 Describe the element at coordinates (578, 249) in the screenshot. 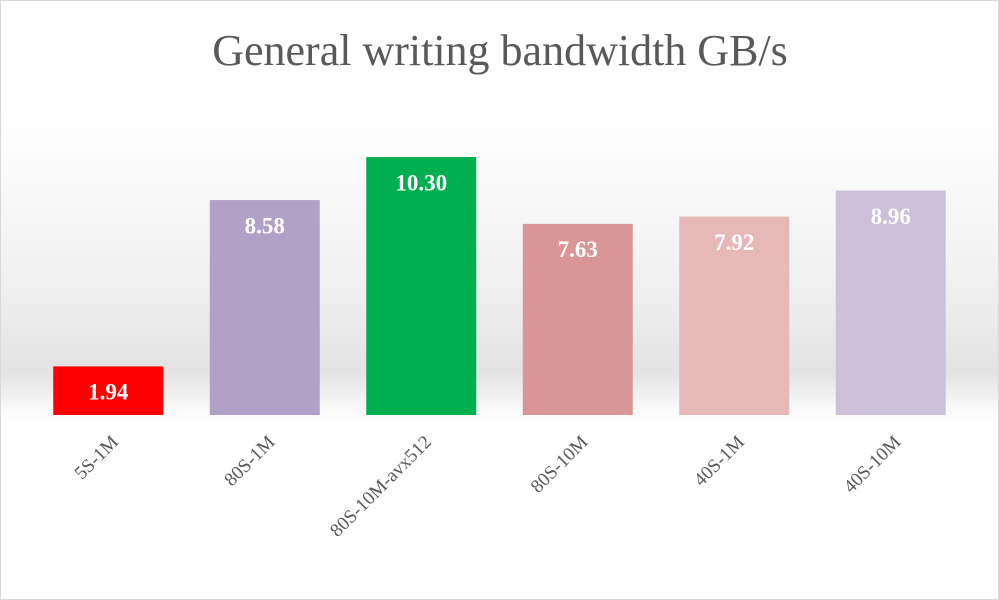

I see `value-label: 7.63` at that location.